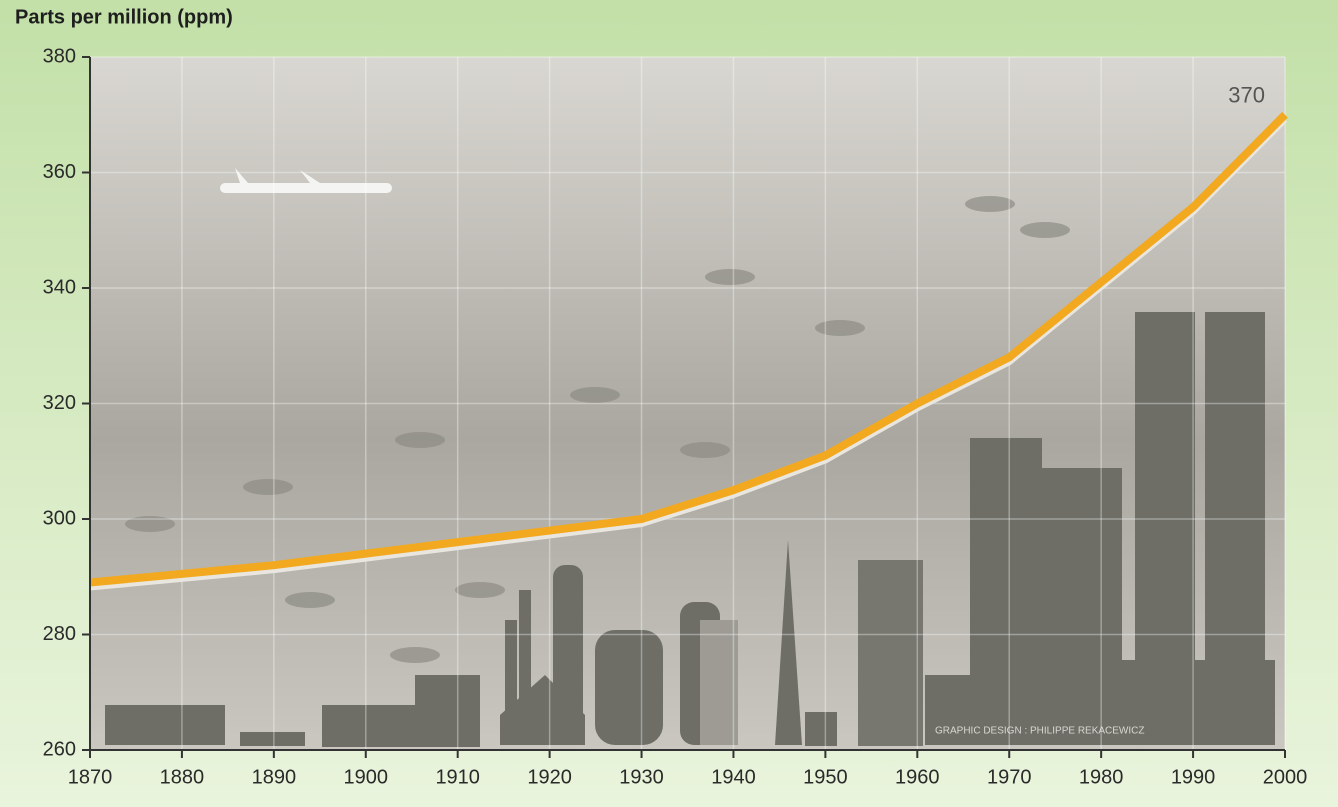 Image resolution: width=1338 pixels, height=807 pixels. Describe the element at coordinates (917, 777) in the screenshot. I see `x-tick-label: 1960` at that location.